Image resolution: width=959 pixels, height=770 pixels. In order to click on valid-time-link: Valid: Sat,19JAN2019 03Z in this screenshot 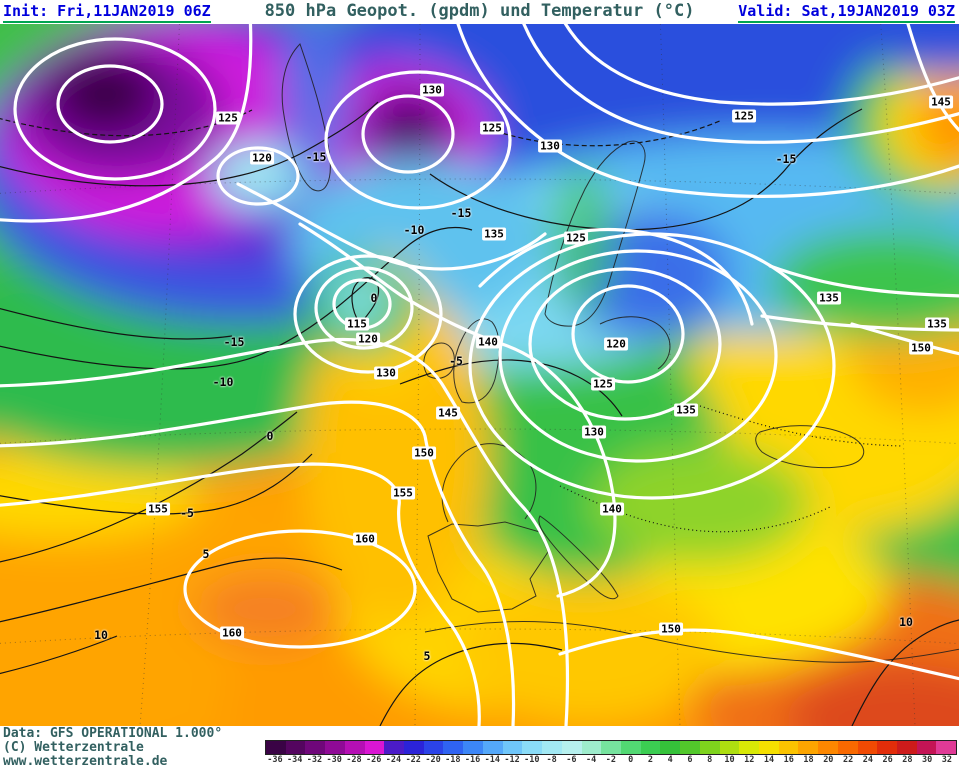, I will do `click(846, 12)`.